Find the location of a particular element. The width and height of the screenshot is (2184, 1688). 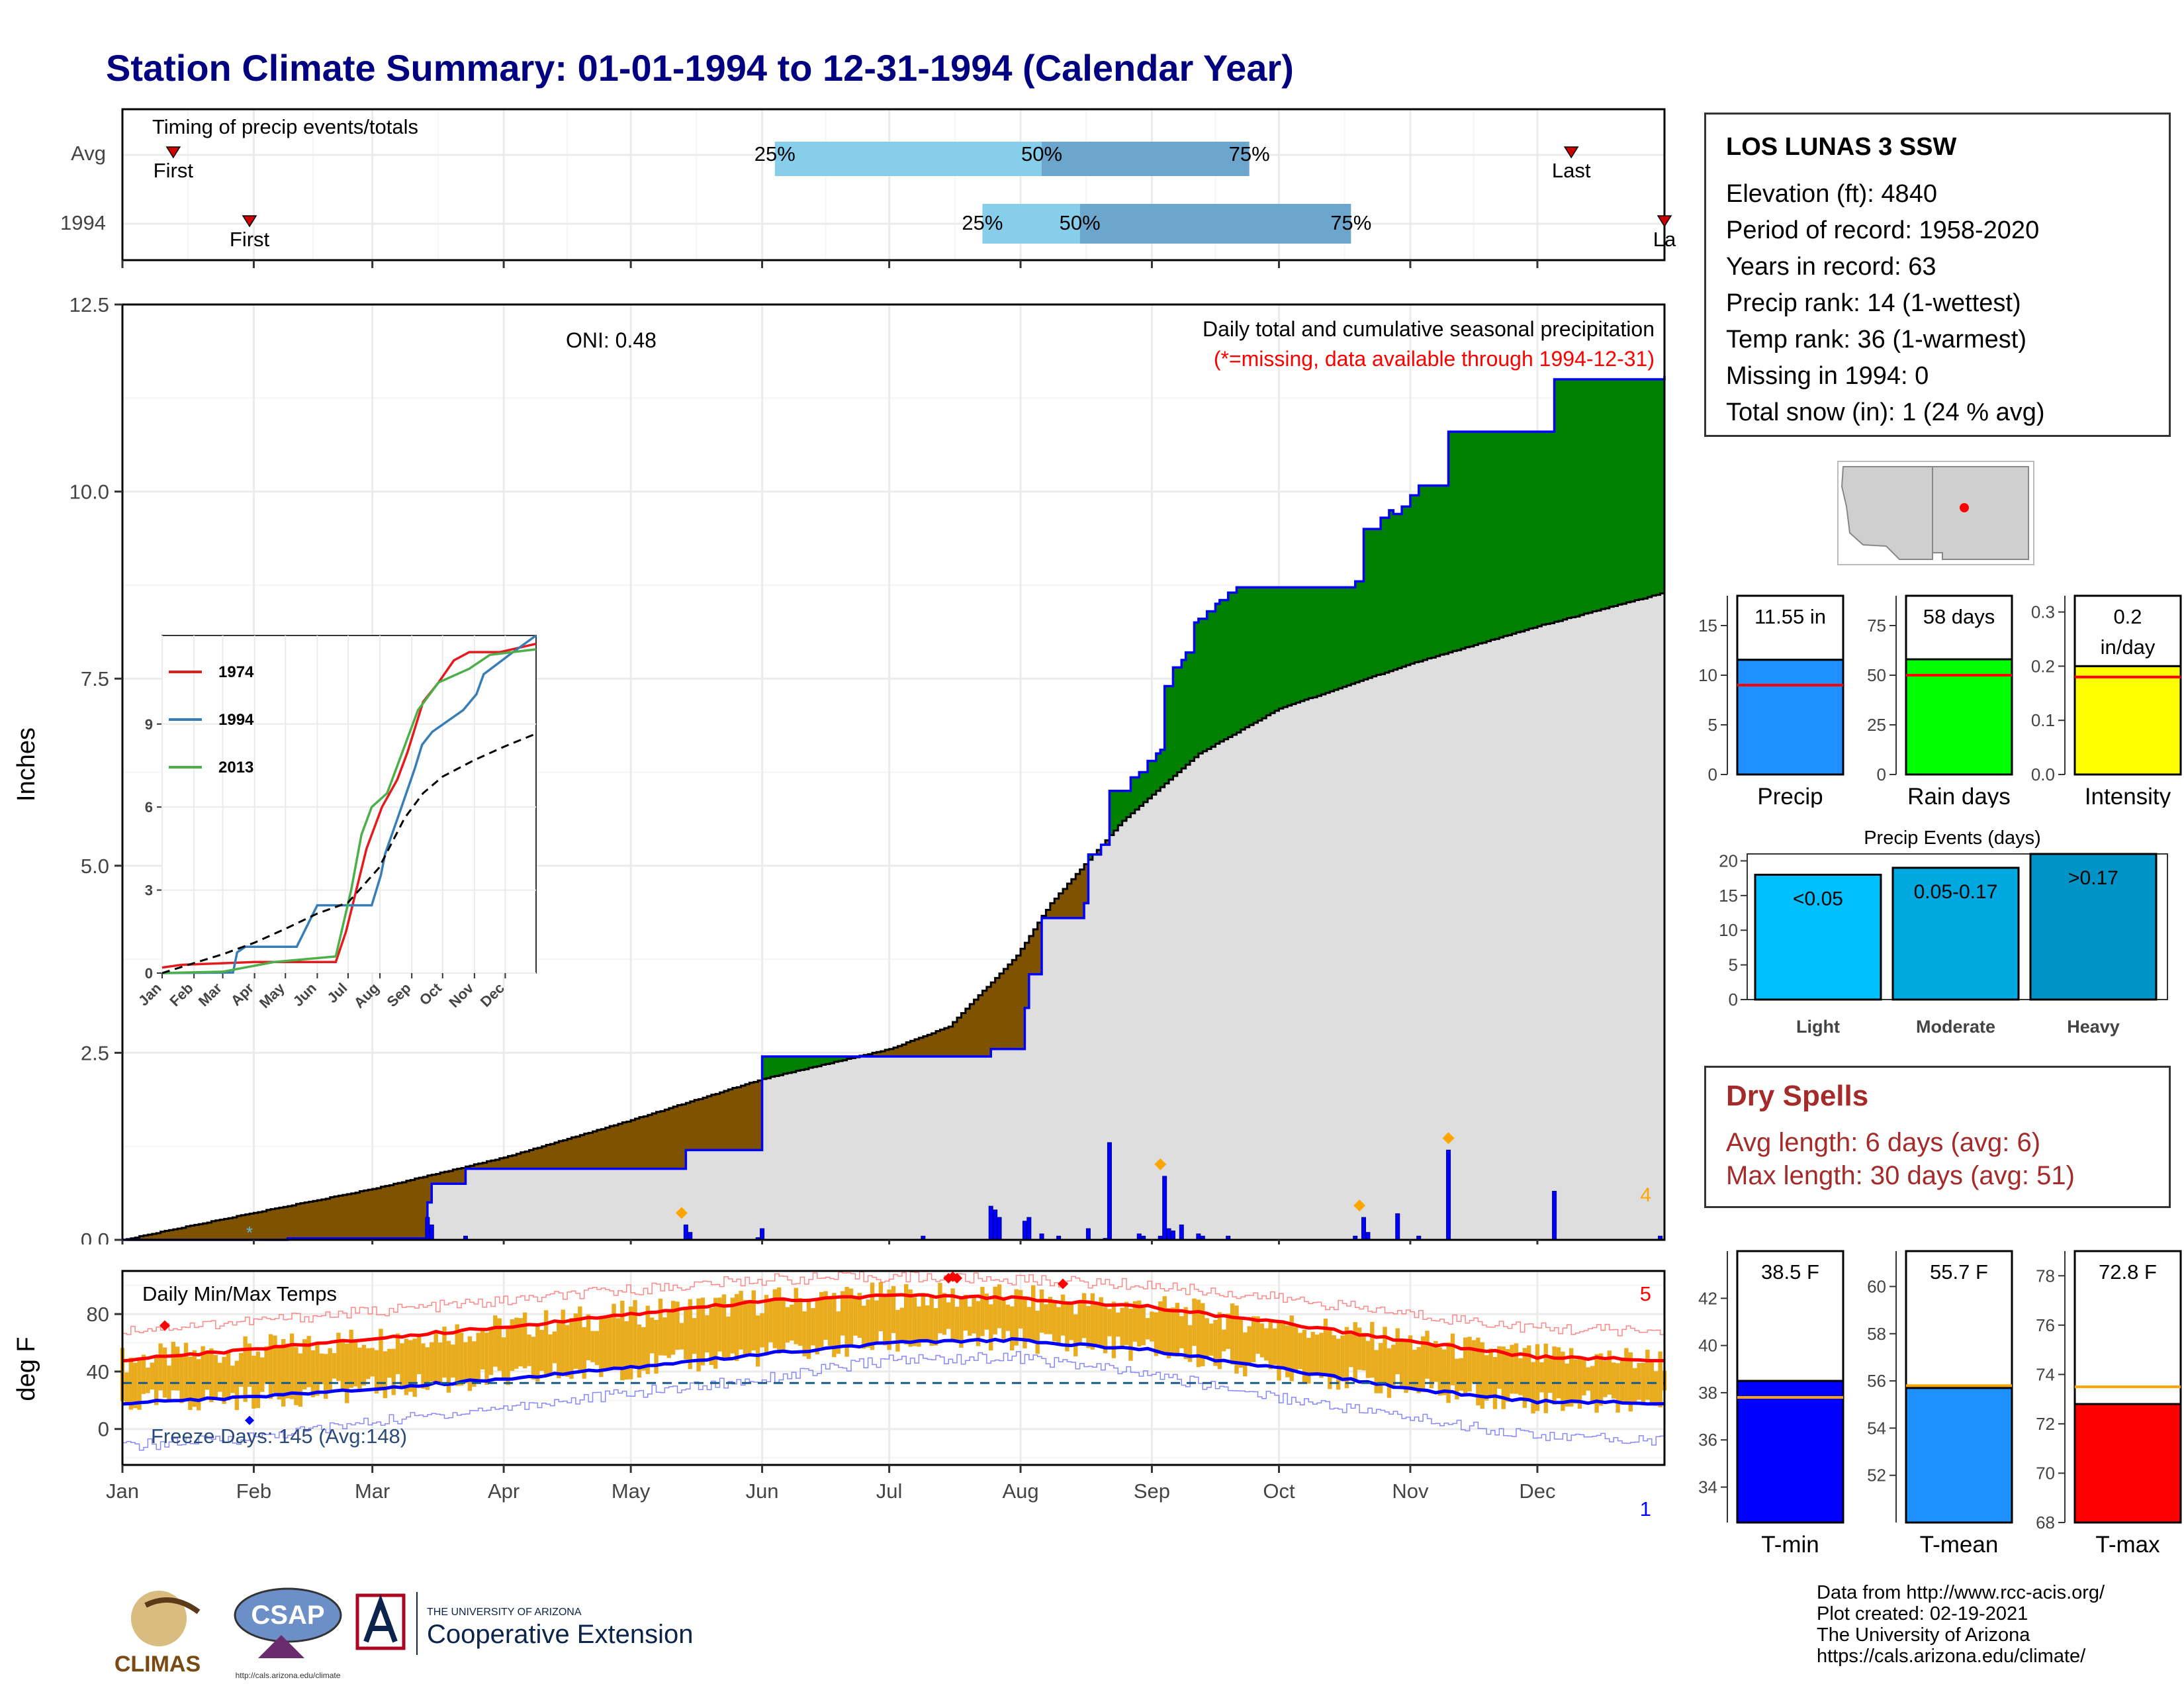

precip-ytick-label: 12.5 is located at coordinates (89, 304).